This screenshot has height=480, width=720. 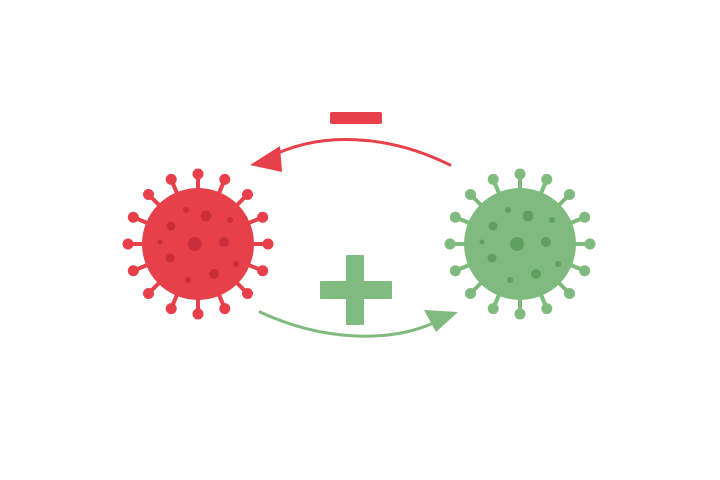 I want to click on minus-sign-icon, so click(x=356, y=118).